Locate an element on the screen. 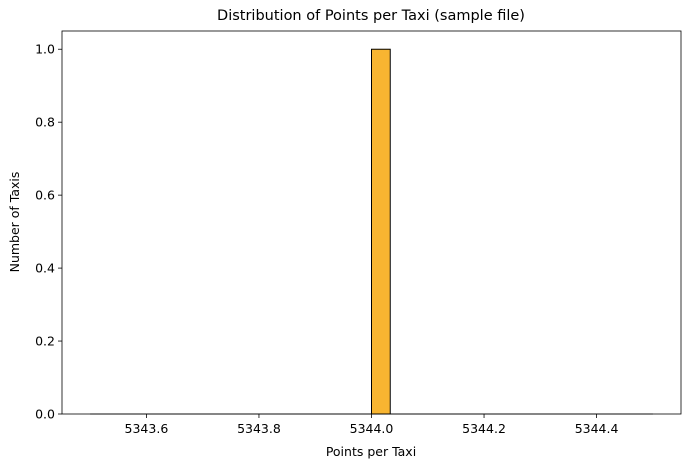 The height and width of the screenshot is (468, 691). y-tick-label: 0.2 is located at coordinates (45, 341).